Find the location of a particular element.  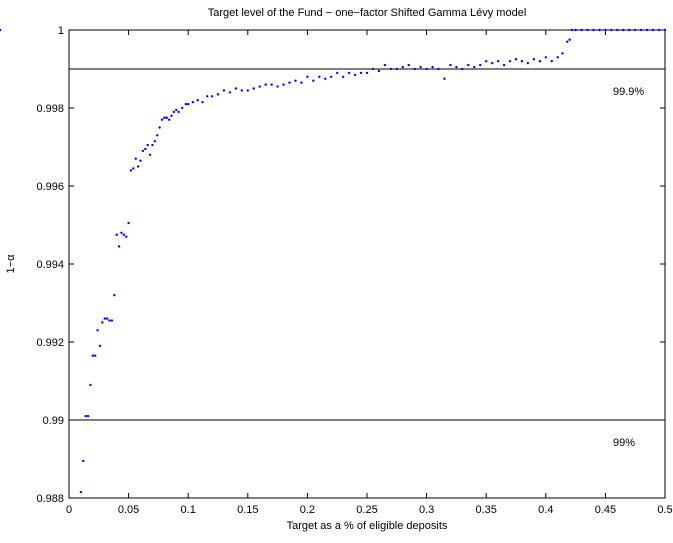

y-tick-label: 0.99 is located at coordinates (53, 421).